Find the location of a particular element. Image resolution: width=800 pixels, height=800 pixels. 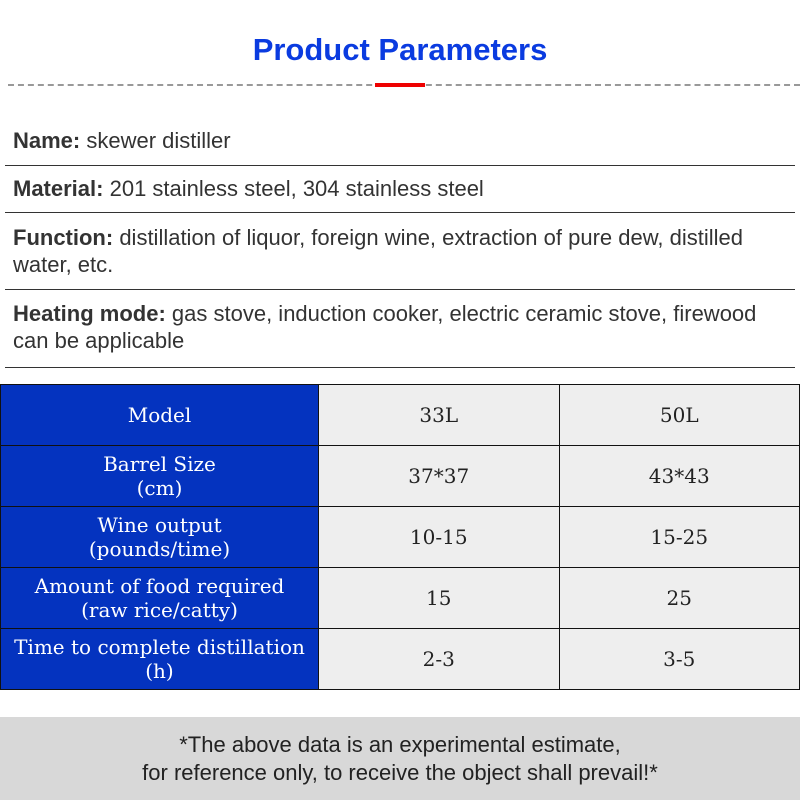

row-header-line: Model is located at coordinates (159, 415).